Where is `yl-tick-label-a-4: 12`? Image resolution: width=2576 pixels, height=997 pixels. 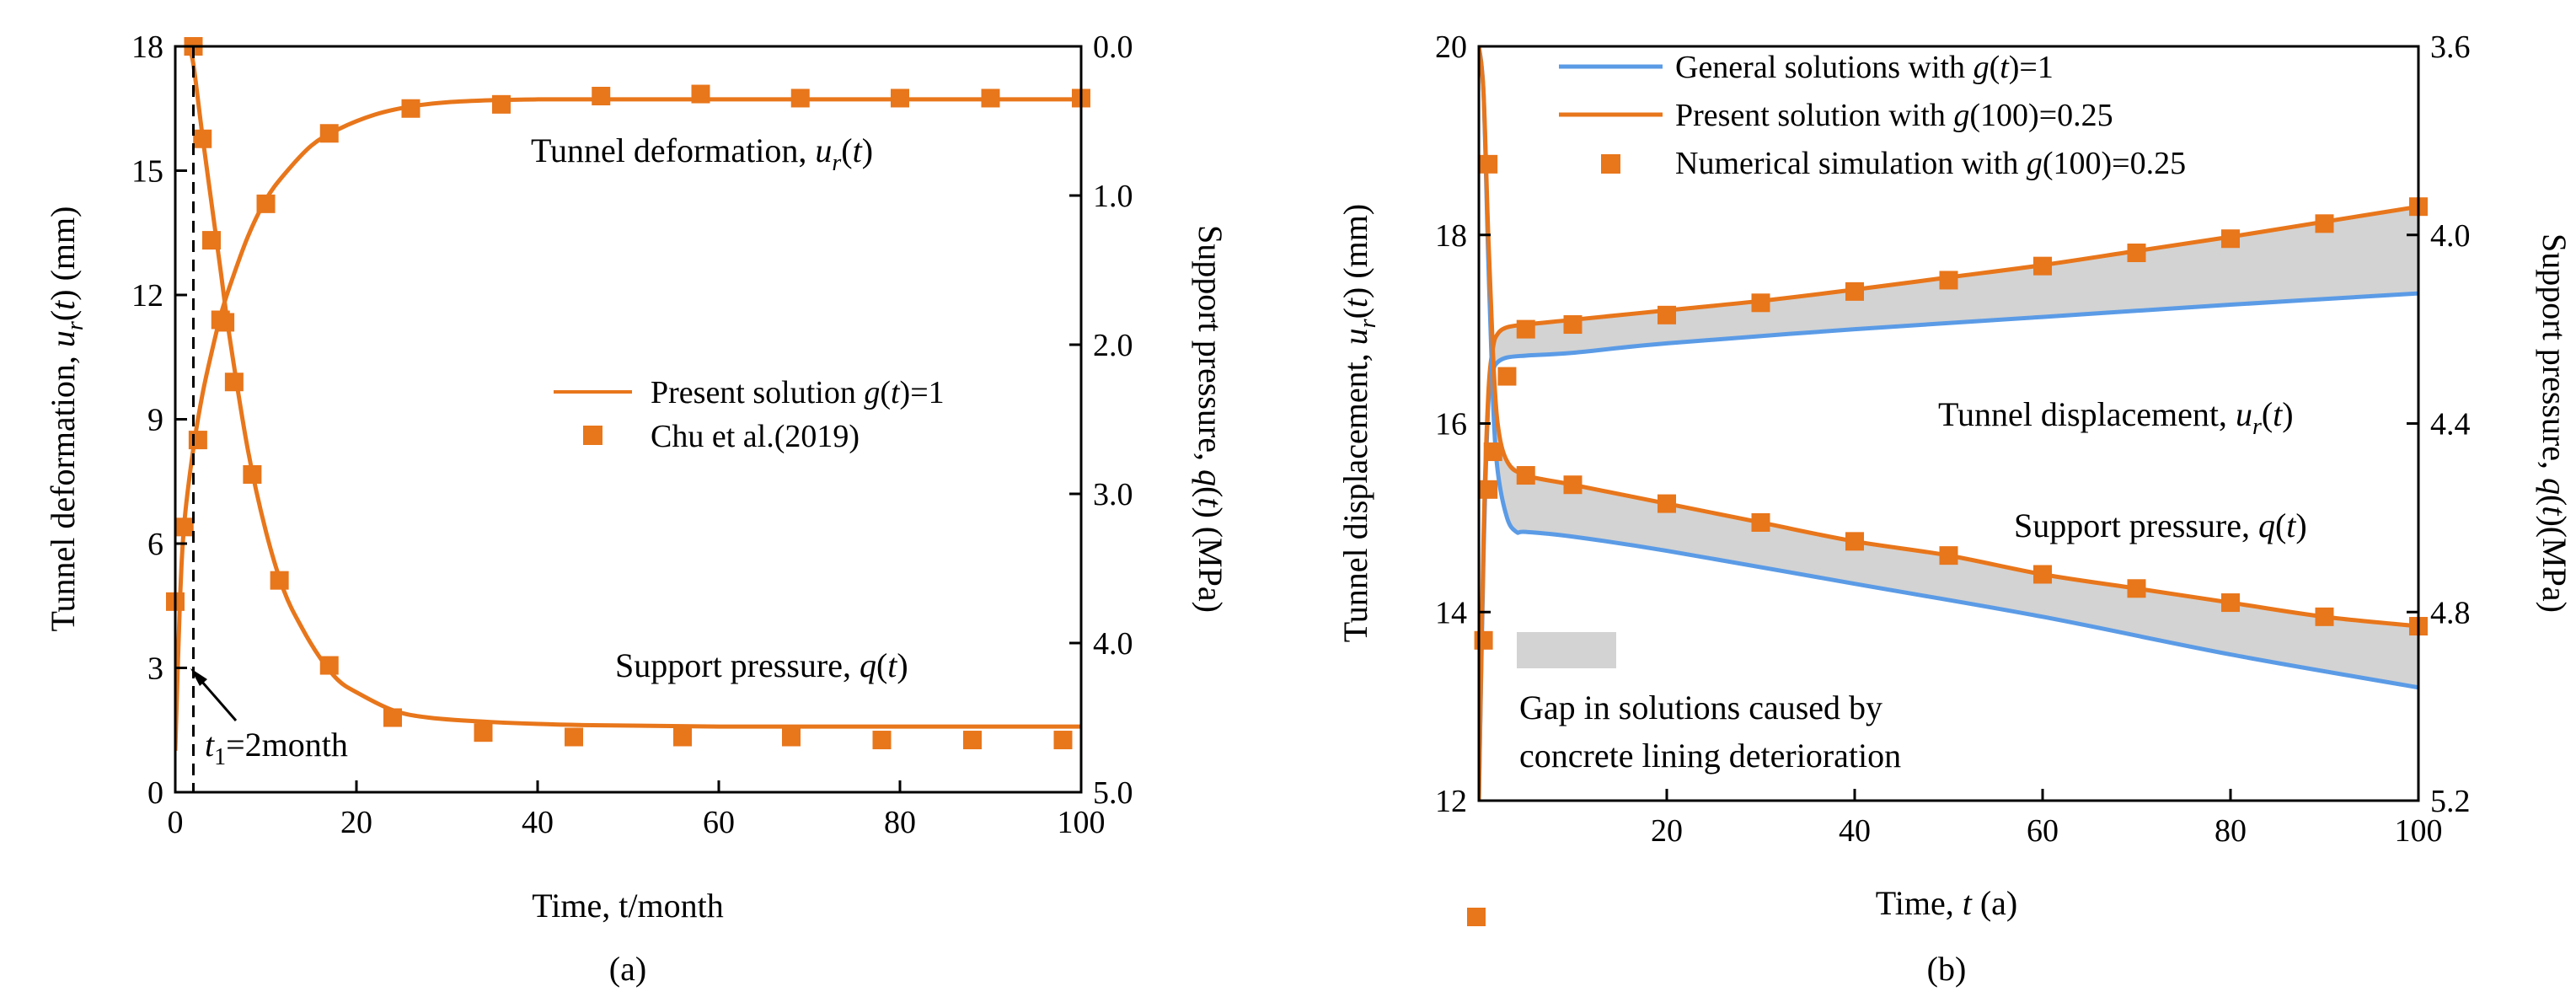 yl-tick-label-a-4: 12 is located at coordinates (147, 296).